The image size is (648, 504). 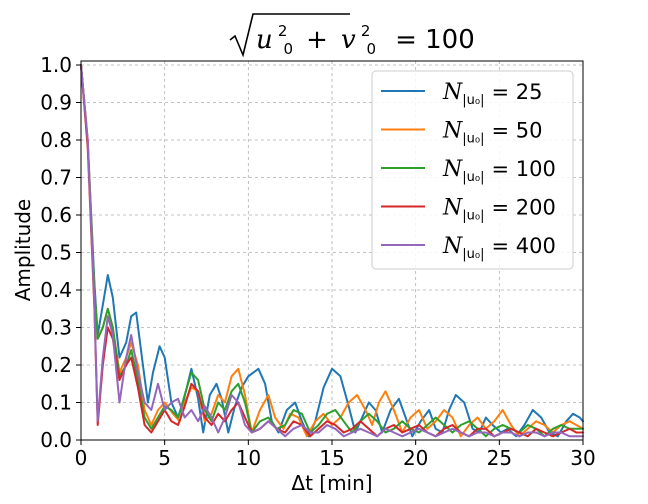 I want to click on x-tick-label: 10, so click(x=248, y=458).